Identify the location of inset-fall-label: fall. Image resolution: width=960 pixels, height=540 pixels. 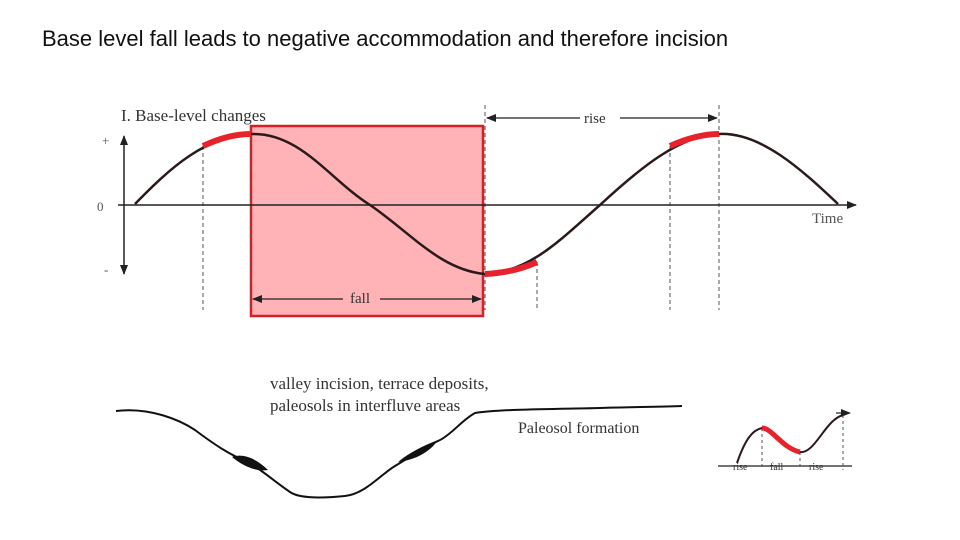
(777, 467).